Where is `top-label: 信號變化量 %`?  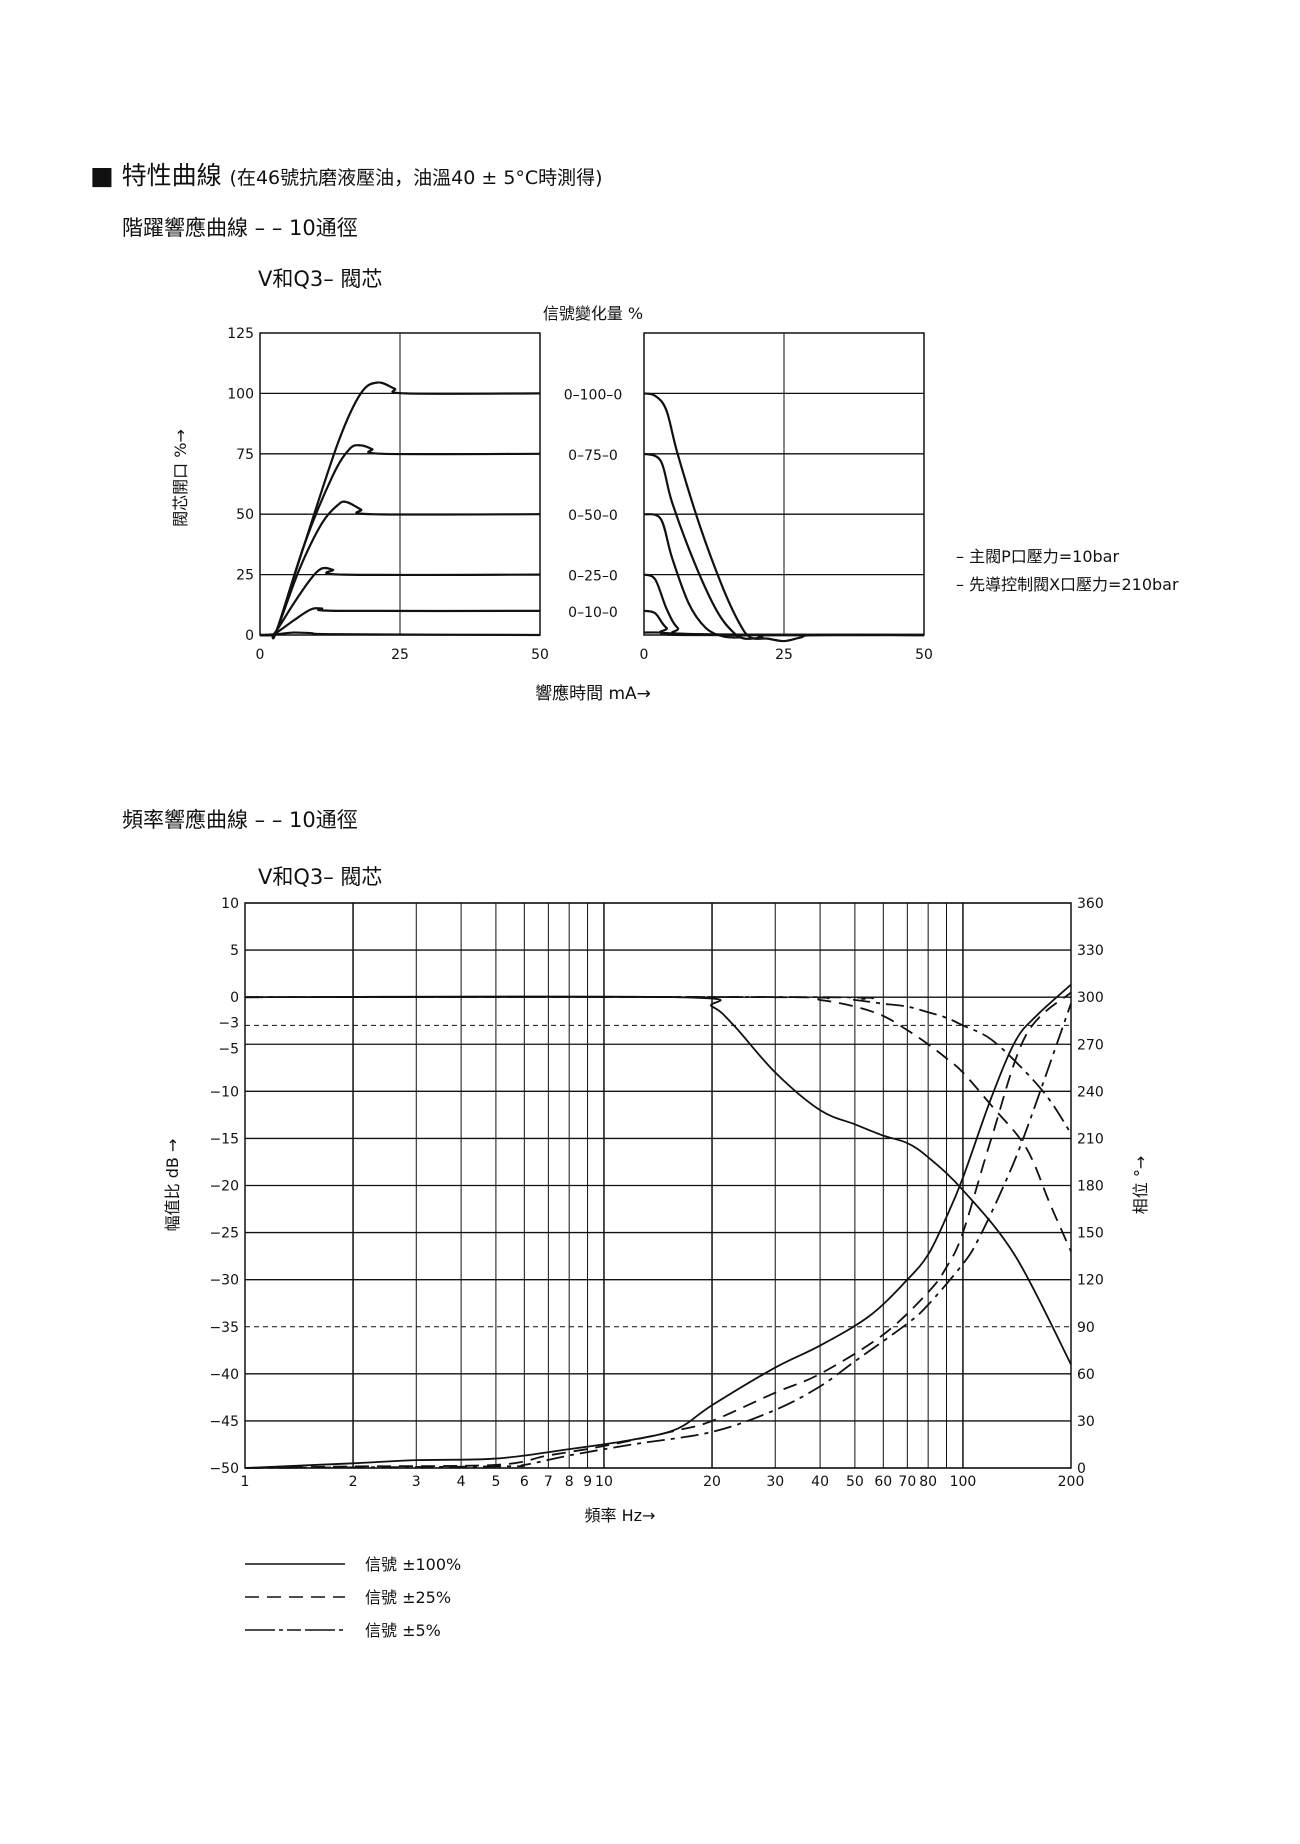
top-label: 信號變化量 % is located at coordinates (593, 313).